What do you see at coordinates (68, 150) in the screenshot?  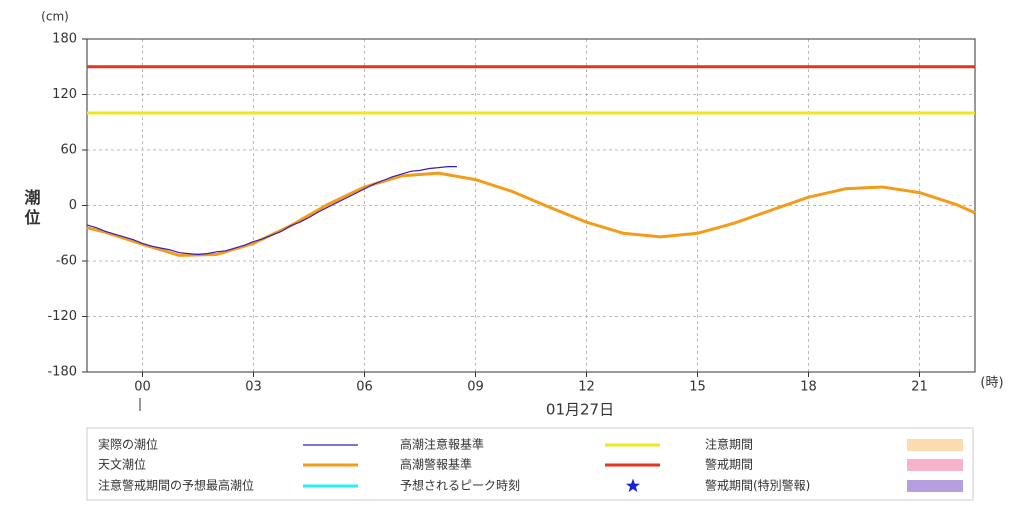 I see `y-tick-label: 60` at bounding box center [68, 150].